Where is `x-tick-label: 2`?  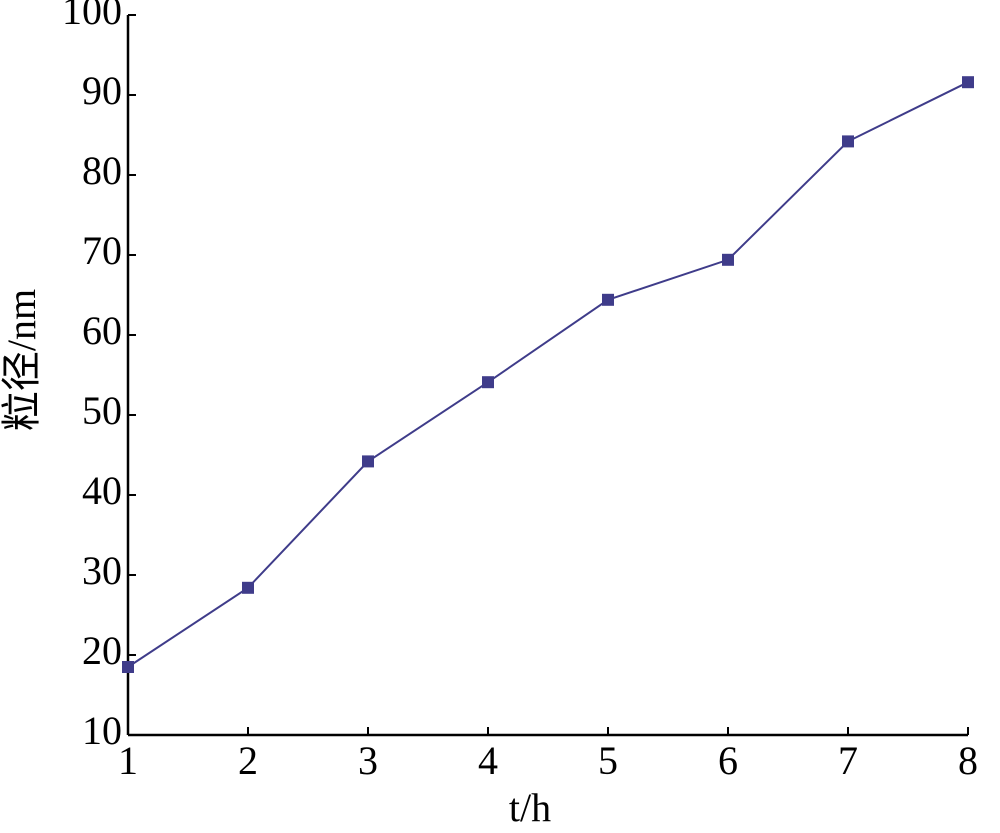 x-tick-label: 2 is located at coordinates (248, 760).